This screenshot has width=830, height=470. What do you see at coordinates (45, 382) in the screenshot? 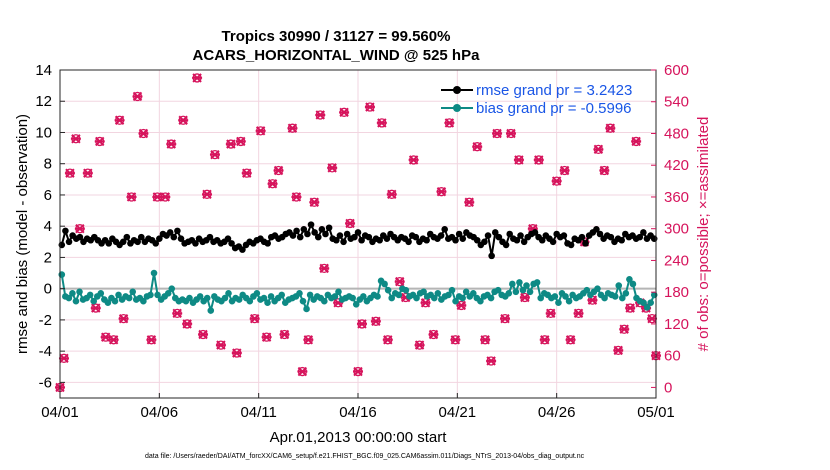
I see `y-left-tick-label: -6` at bounding box center [45, 382].